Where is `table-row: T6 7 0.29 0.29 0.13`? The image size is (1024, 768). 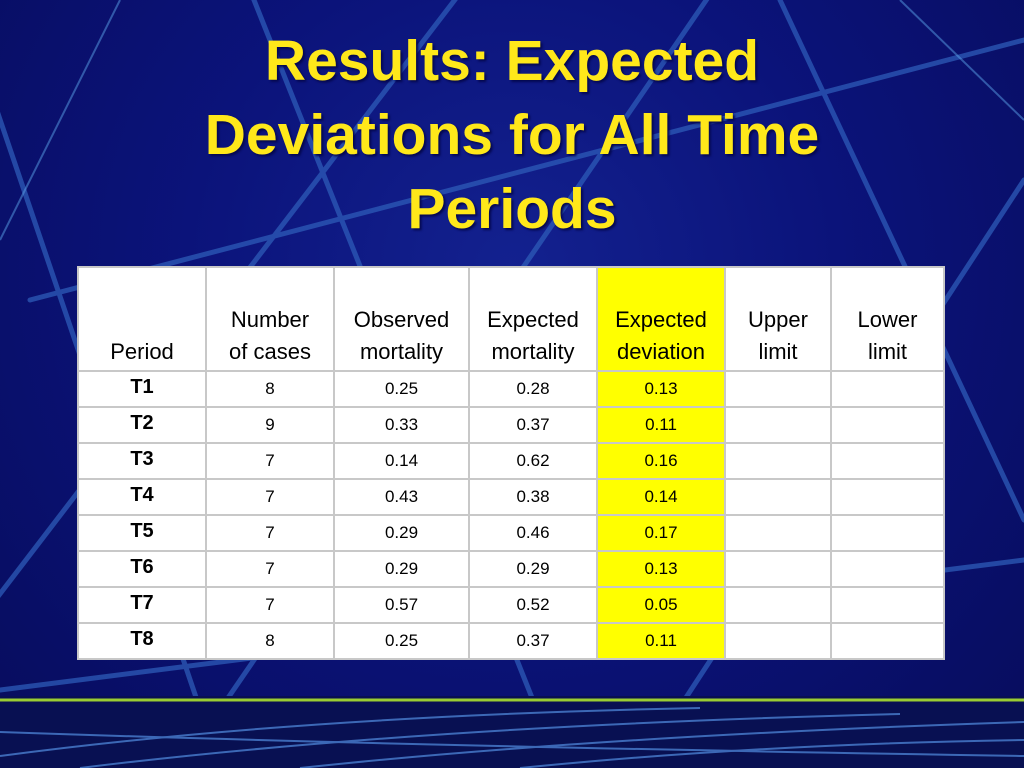
table-row: T6 7 0.29 0.29 0.13 is located at coordinates (511, 569).